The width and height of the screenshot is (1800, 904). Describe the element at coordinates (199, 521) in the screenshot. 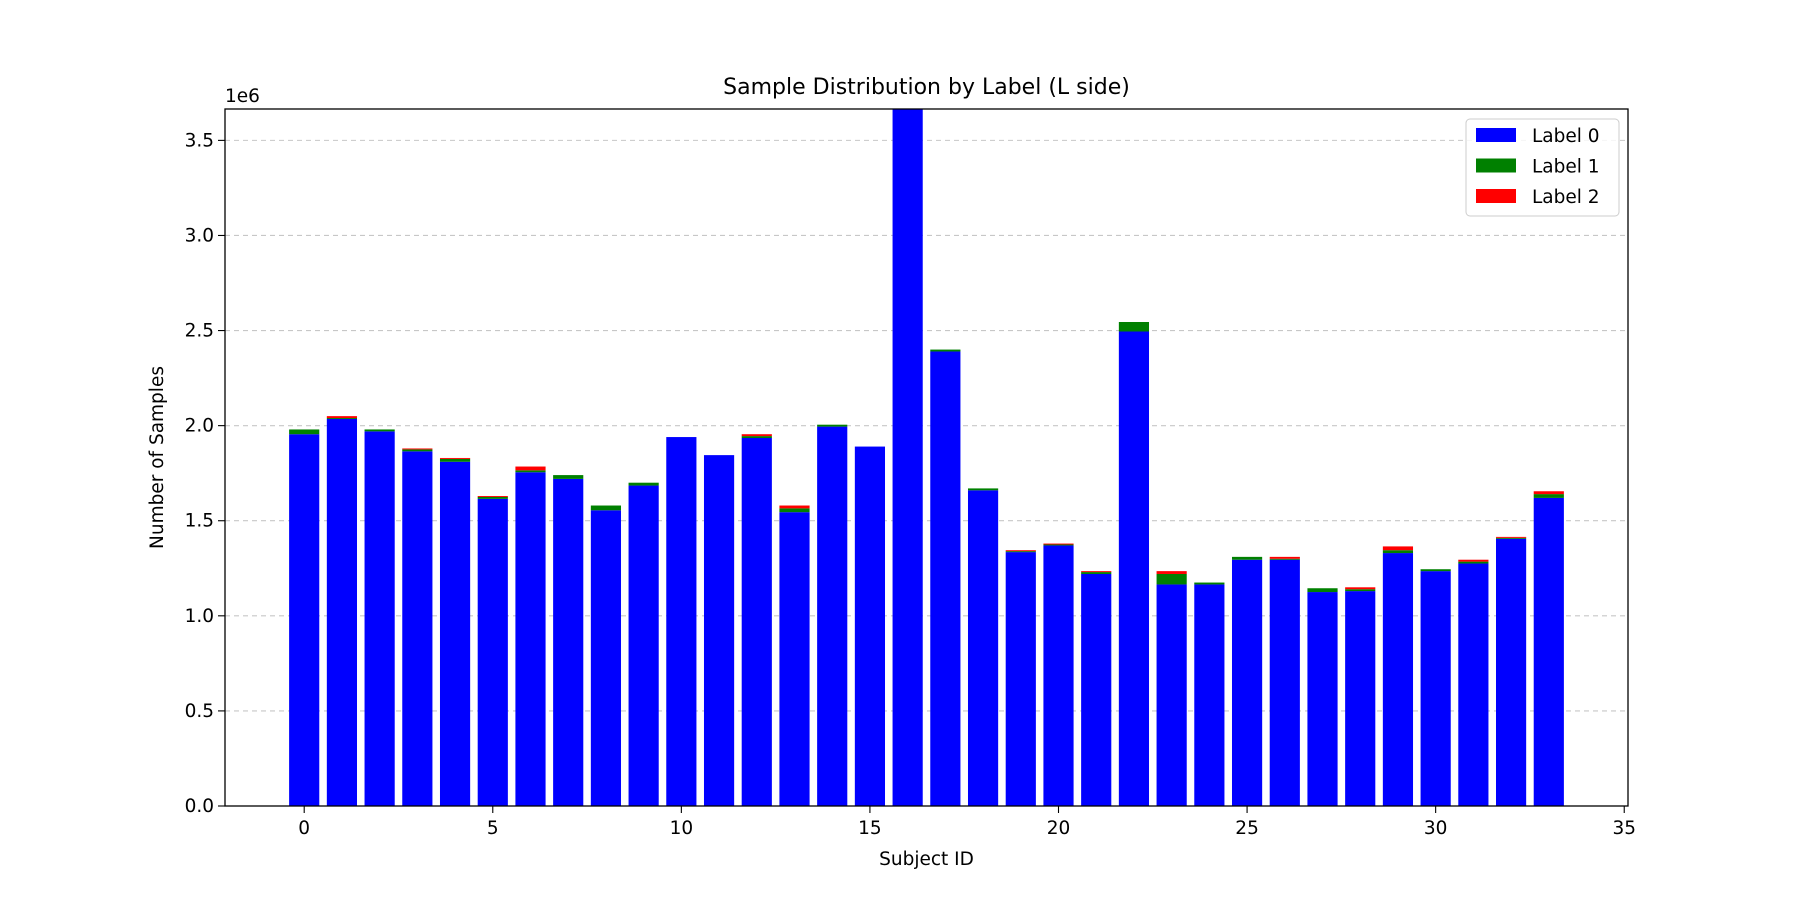

I see `y-tick-label: 1.5` at that location.